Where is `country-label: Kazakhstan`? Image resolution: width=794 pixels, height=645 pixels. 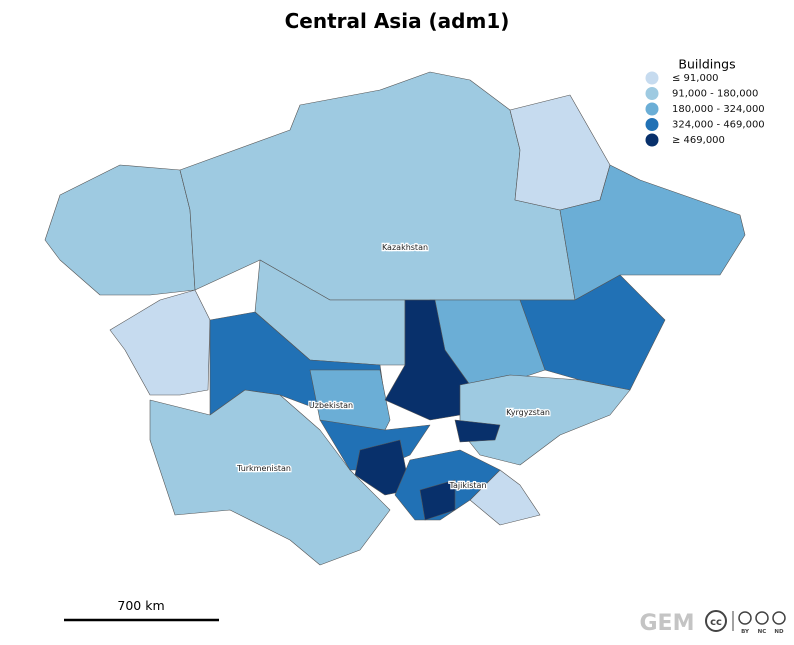 country-label: Kazakhstan is located at coordinates (405, 247).